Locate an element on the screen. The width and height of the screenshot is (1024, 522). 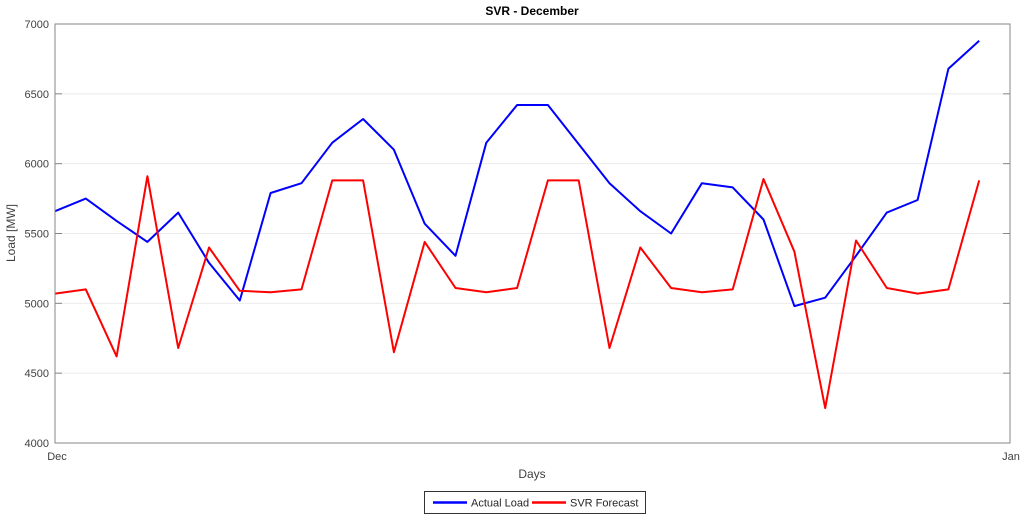
y-axis-tick-labels: 4000 4500 5000 5500 6000 6500 7000 is located at coordinates (37, 234).